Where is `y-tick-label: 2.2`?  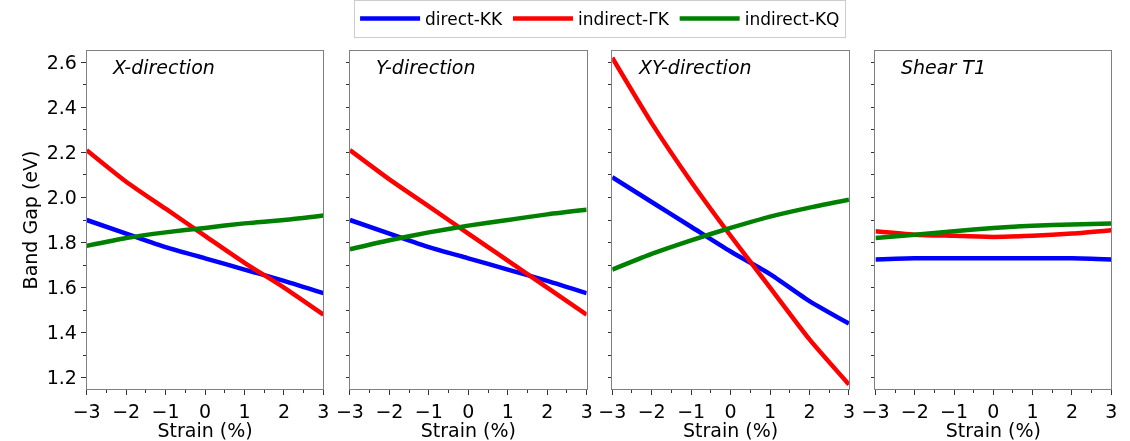
y-tick-label: 2.2 is located at coordinates (61, 152).